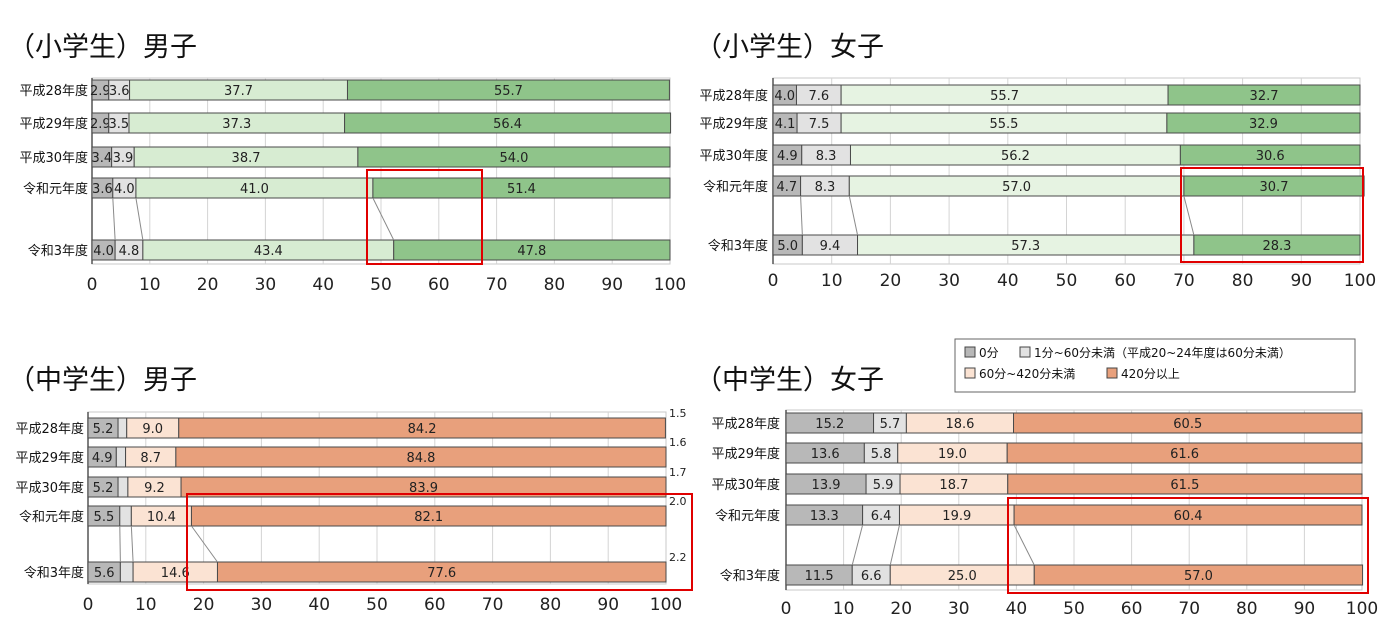 The height and width of the screenshot is (624, 1393). I want to click on legend-label: 420分以上, so click(1150, 374).